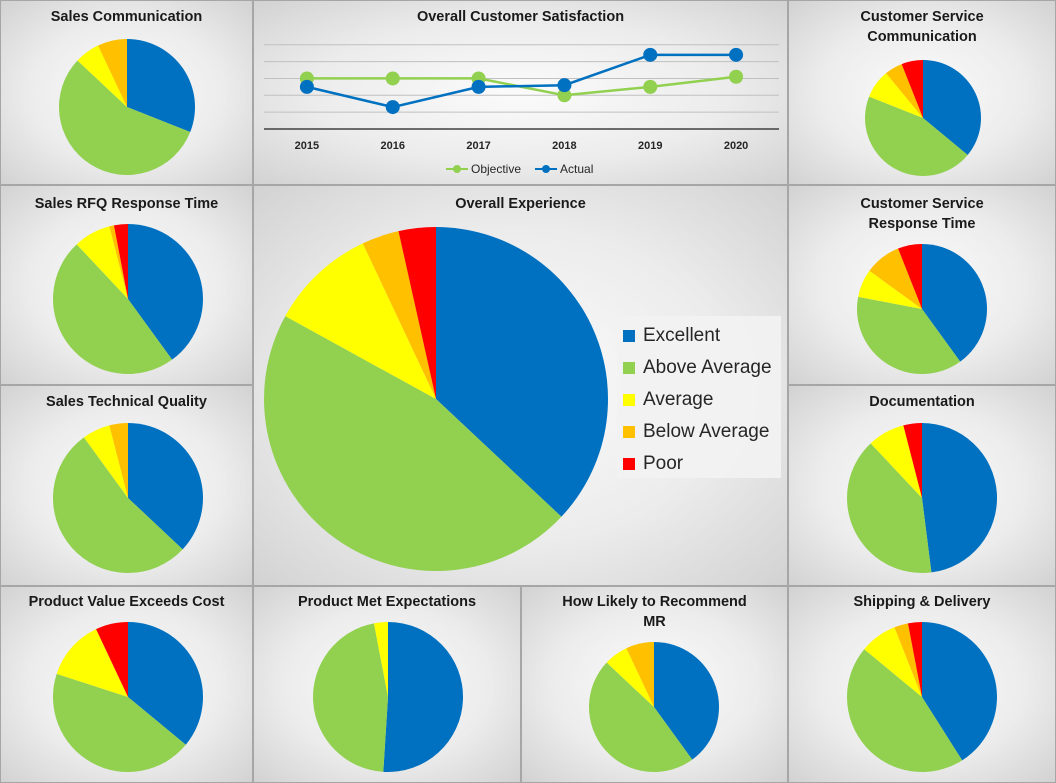 Image resolution: width=1056 pixels, height=783 pixels. I want to click on legend-swatch-below-average, so click(629, 432).